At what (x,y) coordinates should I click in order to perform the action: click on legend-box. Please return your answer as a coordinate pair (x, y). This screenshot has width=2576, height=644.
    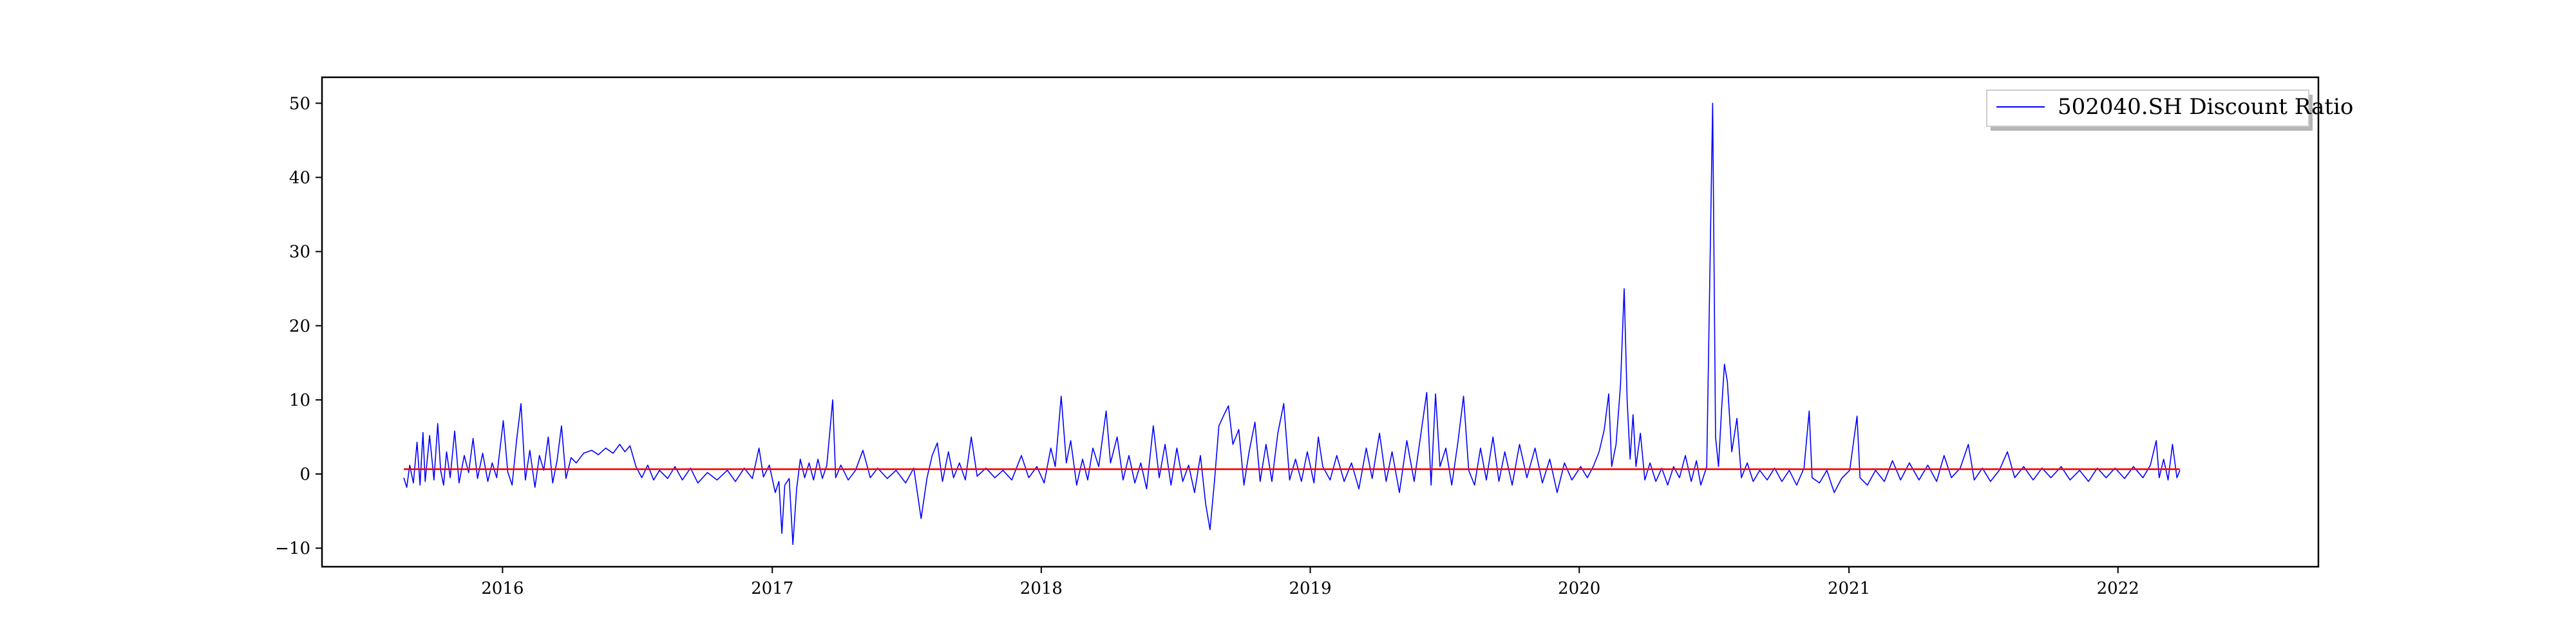
    Looking at the image, I should click on (2147, 108).